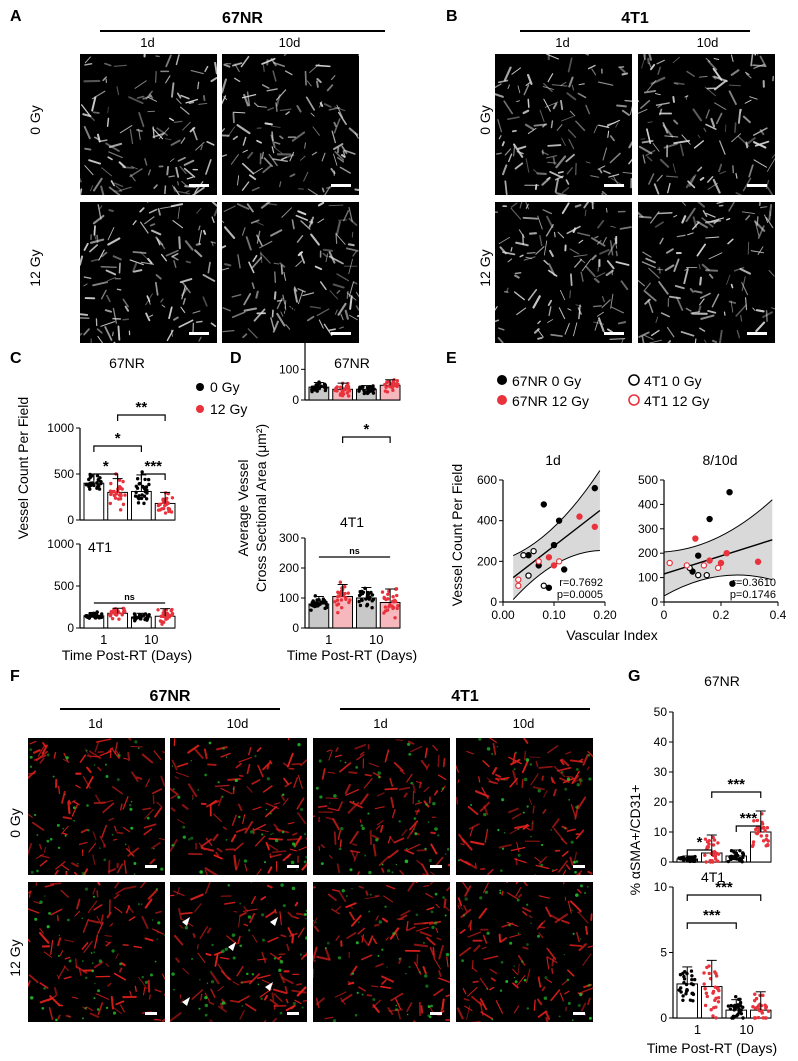 This screenshot has height=1061, width=798. Describe the element at coordinates (661, 712) in the screenshot. I see `y-tick-label: 50` at that location.